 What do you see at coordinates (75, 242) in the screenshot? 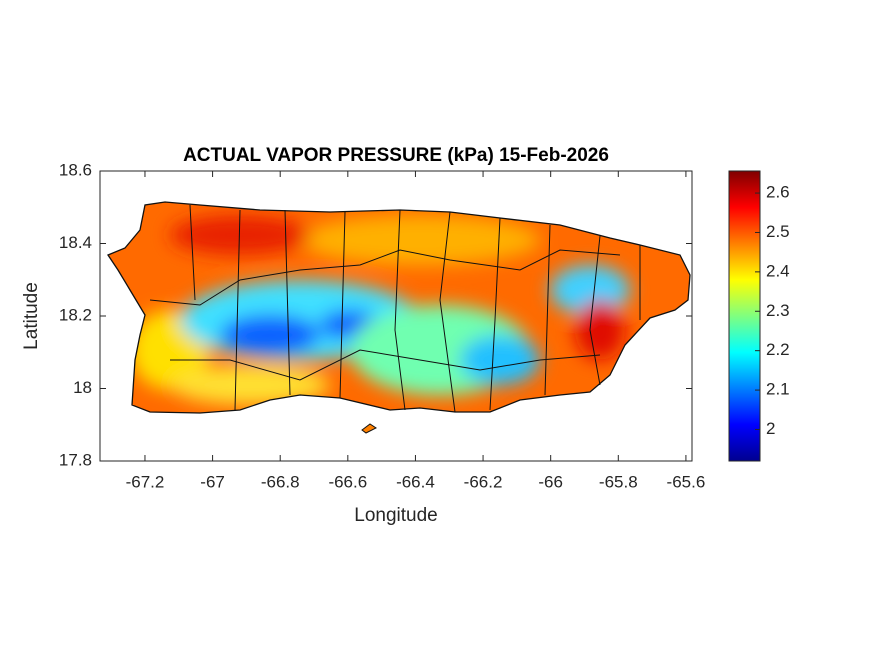
I see `y-tick-label: 18.4` at bounding box center [75, 242].